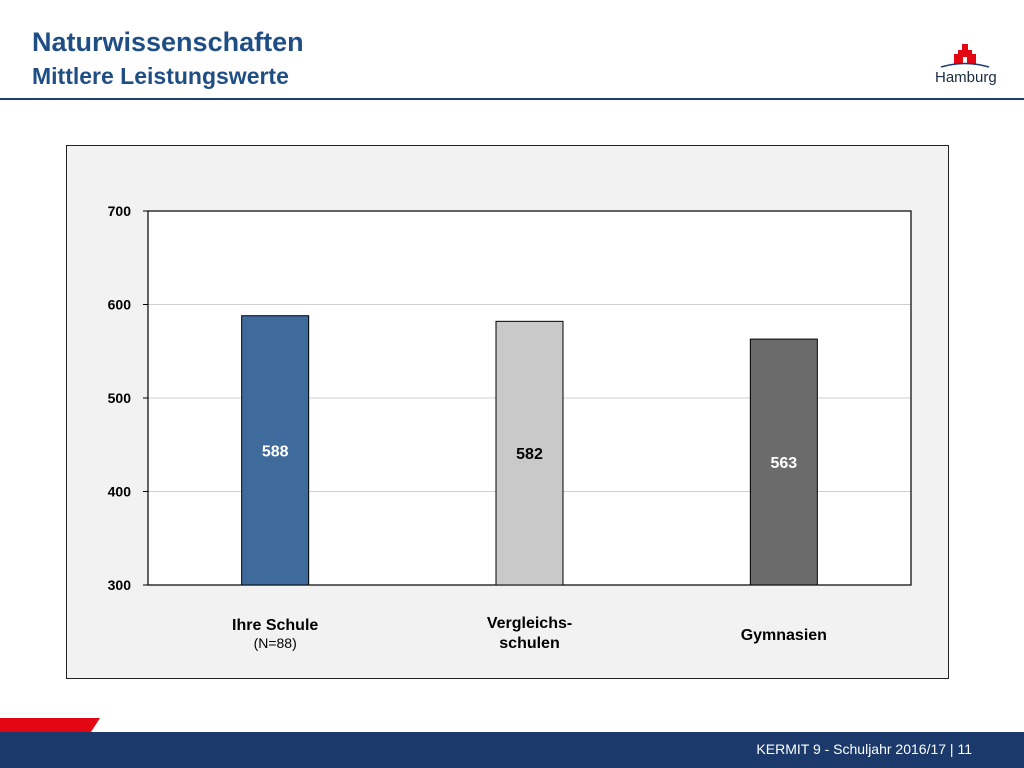 This screenshot has height=768, width=1024. I want to click on x-category-label: Ihre Schule, so click(275, 625).